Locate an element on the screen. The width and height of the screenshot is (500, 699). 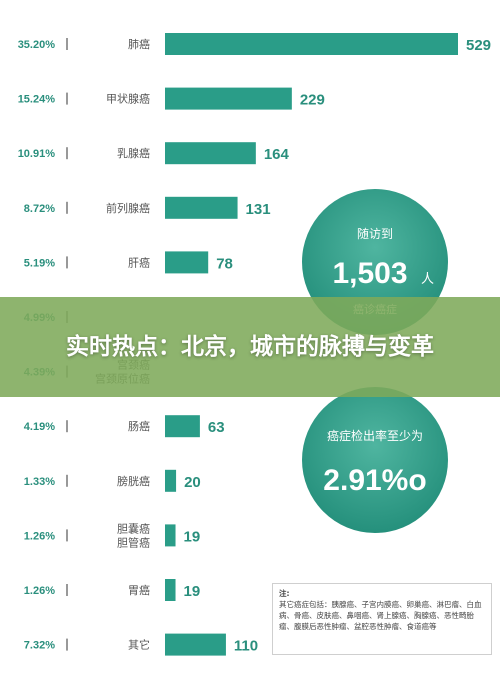
circle-label: 随访到 is located at coordinates (375, 233).